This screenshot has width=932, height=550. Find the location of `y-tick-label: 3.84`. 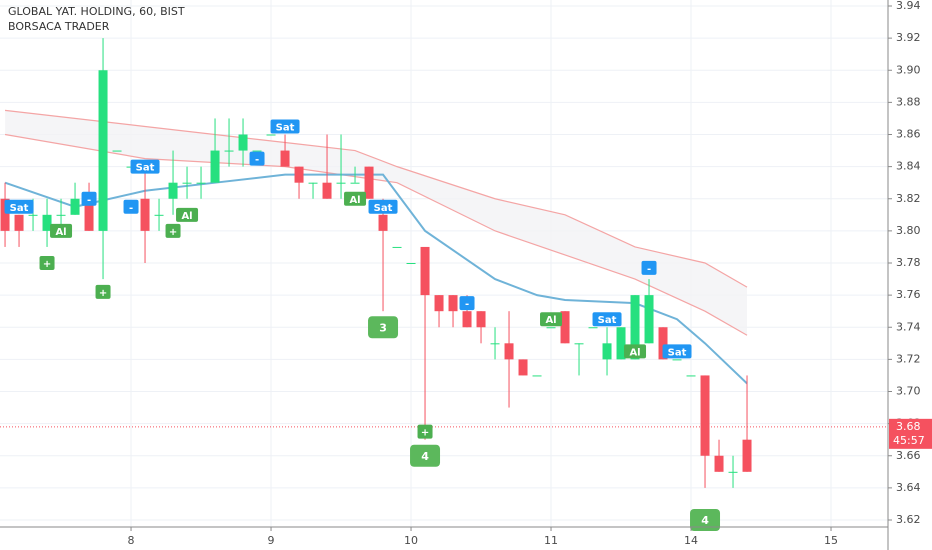

y-tick-label: 3.84 is located at coordinates (908, 166).